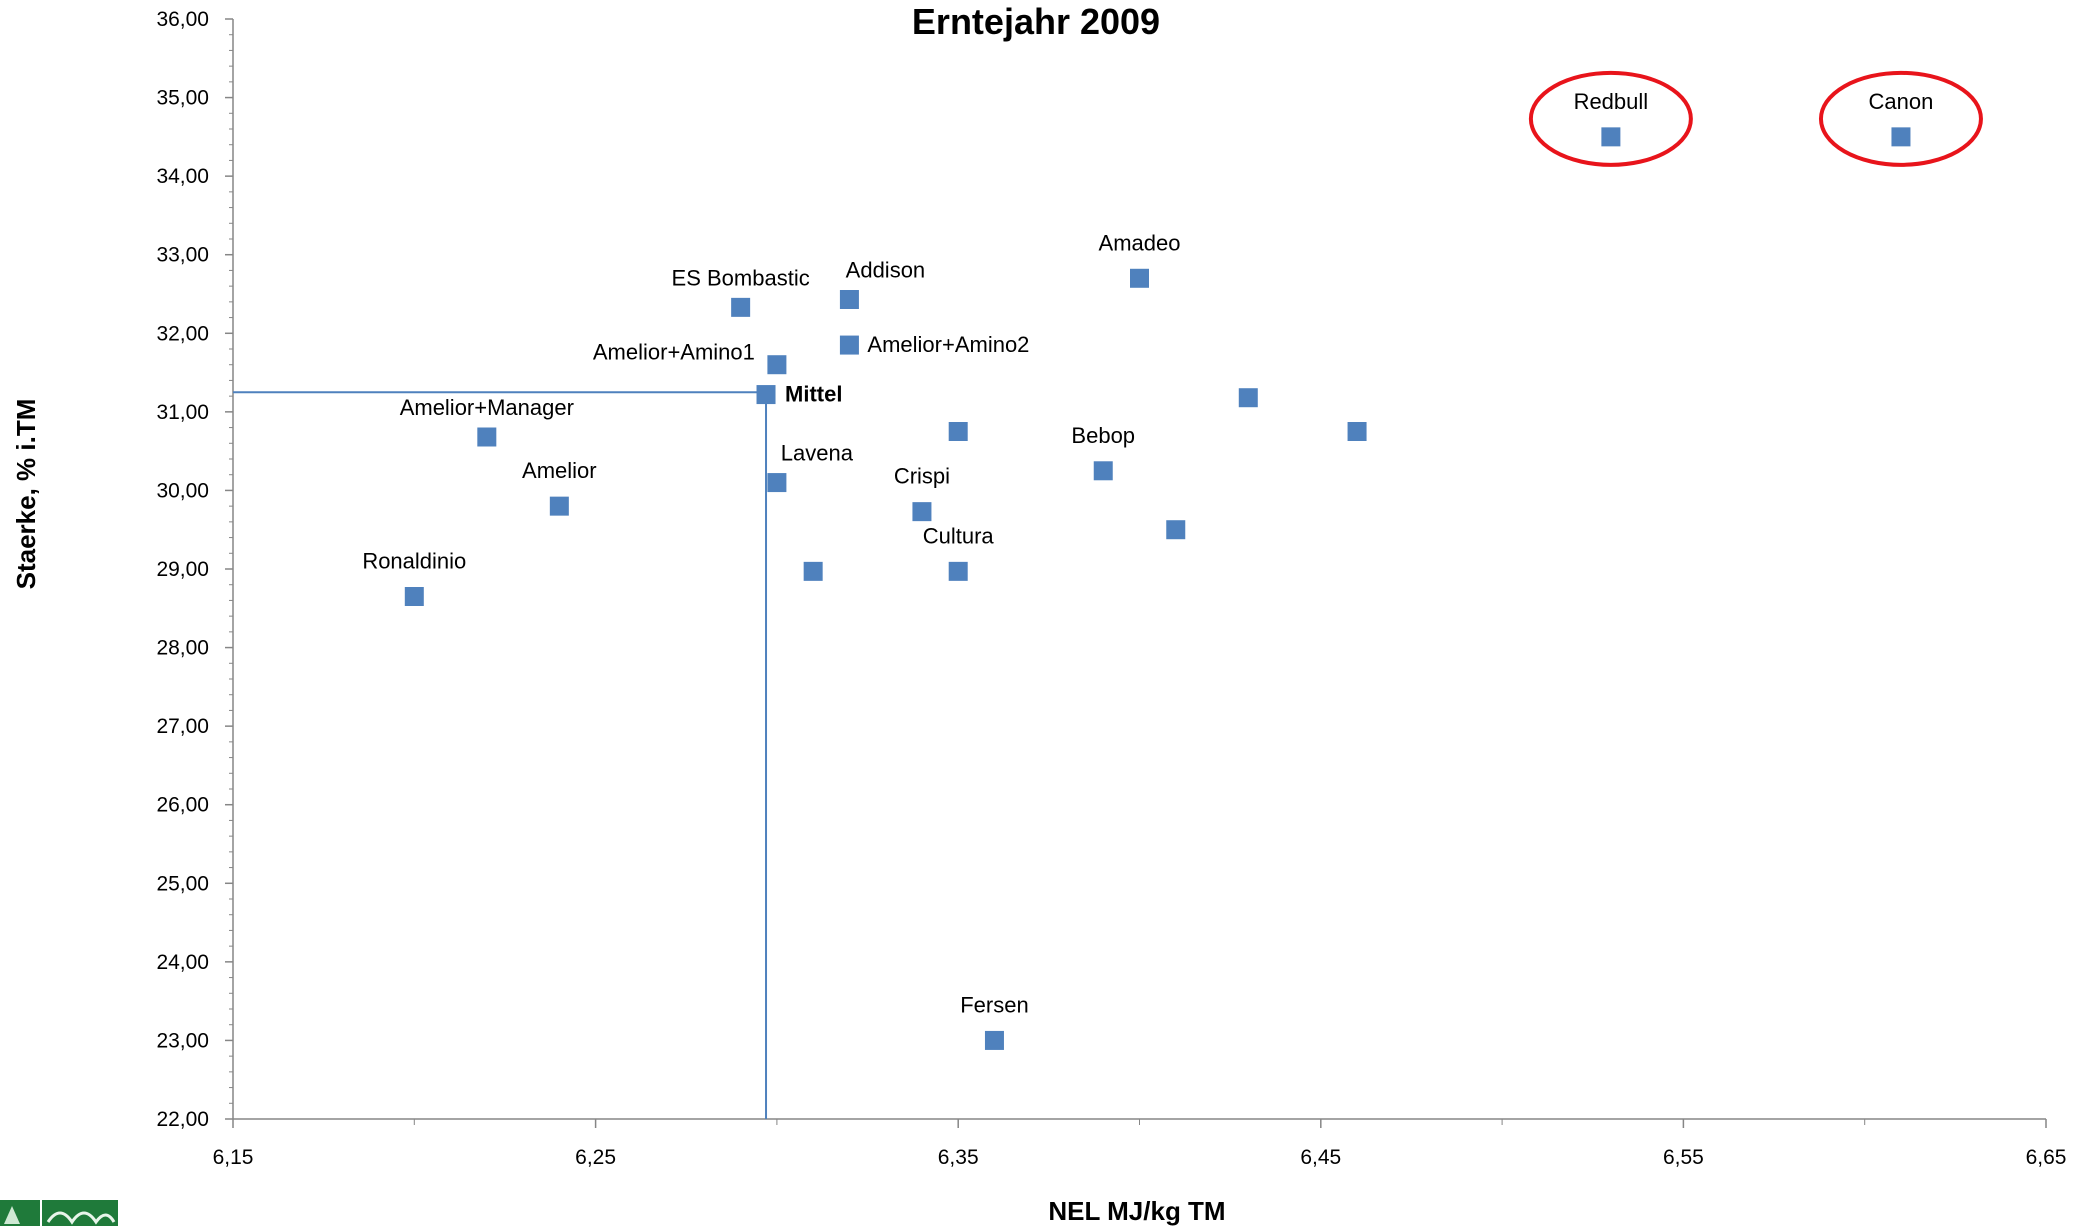 The image size is (2083, 1226). Describe the element at coordinates (1320, 1157) in the screenshot. I see `x-tick-label: 6,45` at that location.